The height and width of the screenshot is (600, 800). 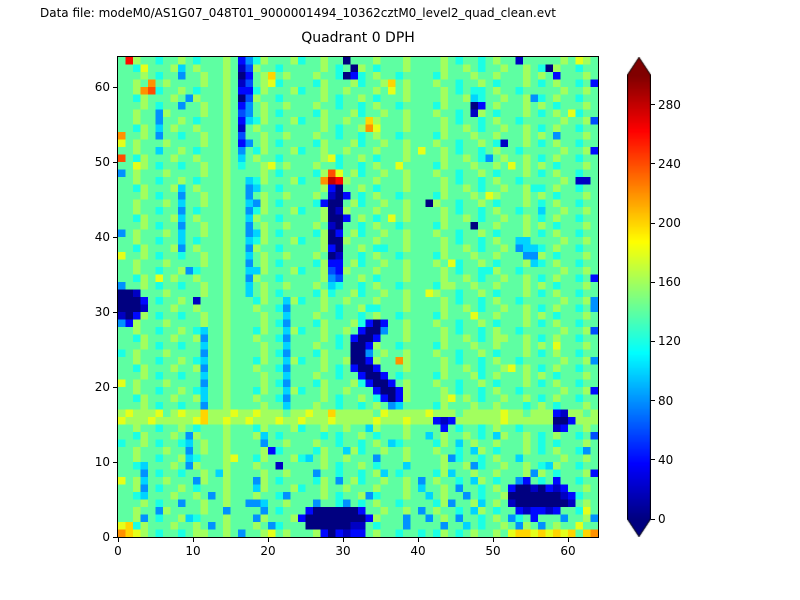 I want to click on colorbar-tick-label: 240, so click(x=669, y=163).